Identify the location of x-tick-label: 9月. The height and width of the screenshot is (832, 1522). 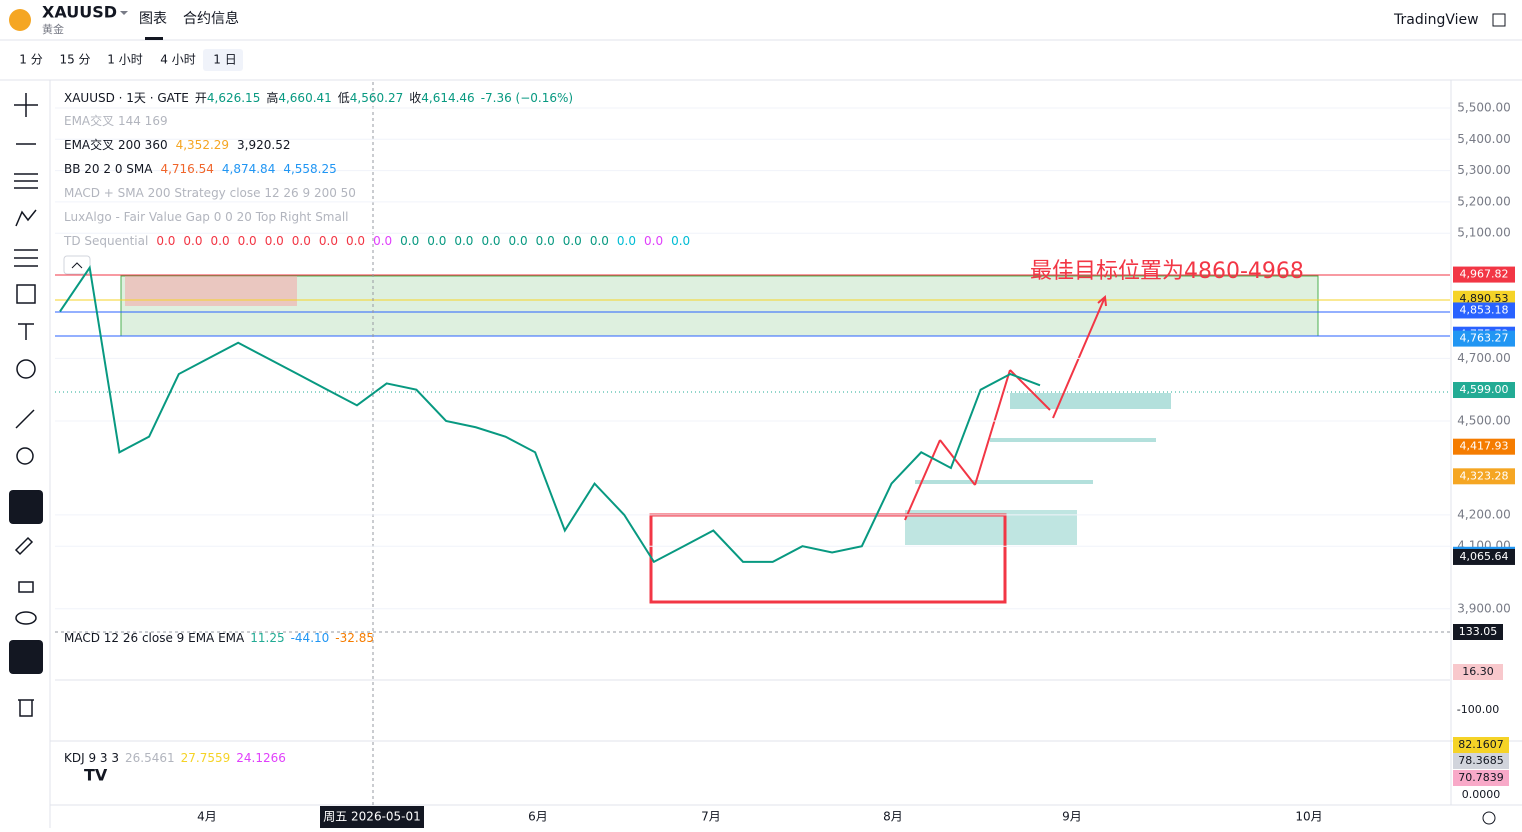
(1072, 817).